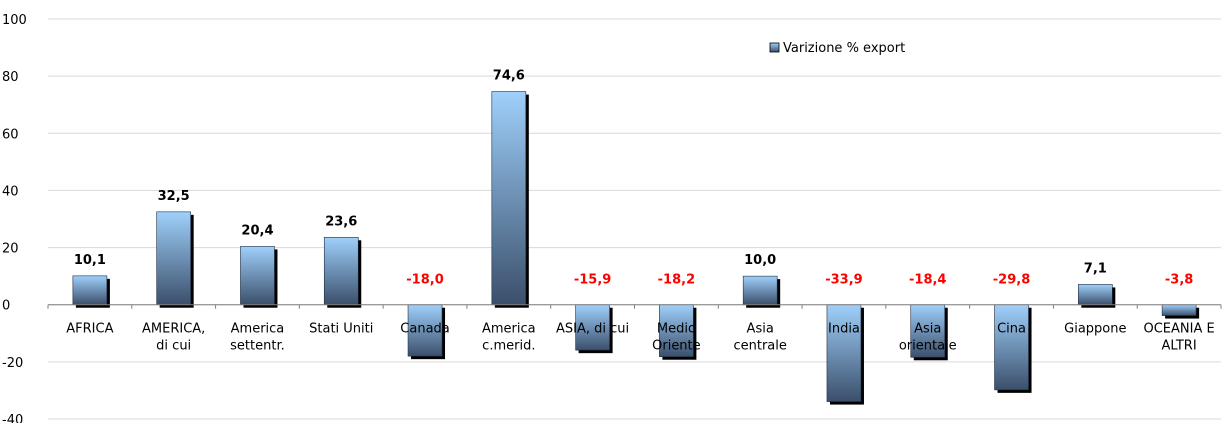 Image resolution: width=1231 pixels, height=423 pixels. I want to click on y-tick-label: -20, so click(12, 363).